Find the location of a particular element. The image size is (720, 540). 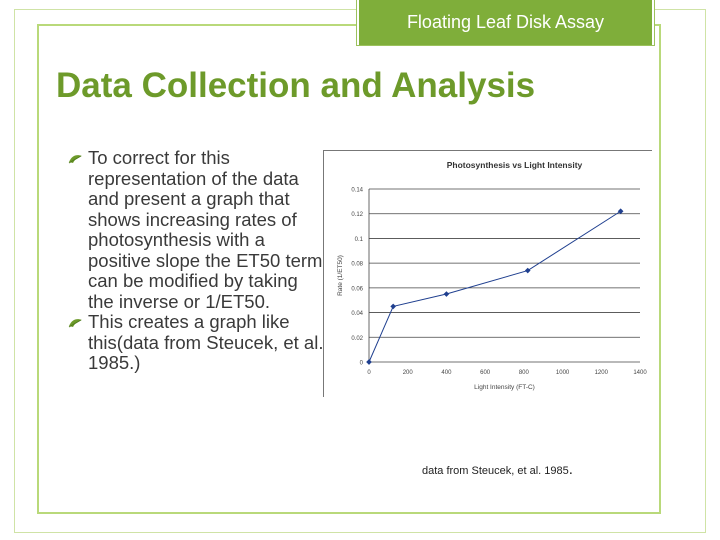

y-axis-label: Rate (1/ET50) is located at coordinates (340, 275).